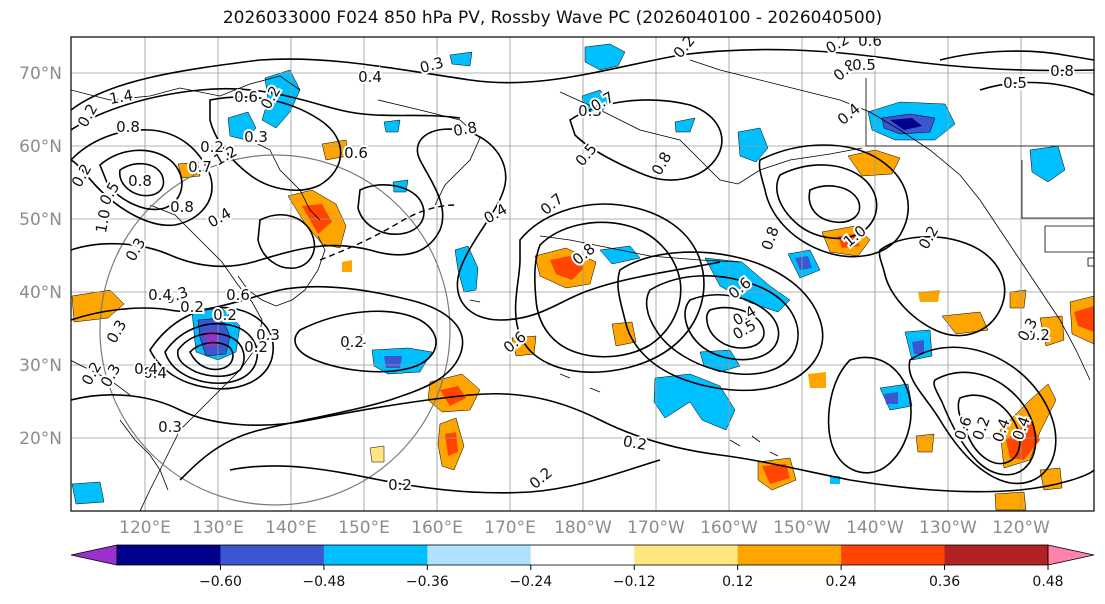 The height and width of the screenshot is (604, 1105). What do you see at coordinates (323, 582) in the screenshot?
I see `colorbar-tick-label: −0.48` at bounding box center [323, 582].